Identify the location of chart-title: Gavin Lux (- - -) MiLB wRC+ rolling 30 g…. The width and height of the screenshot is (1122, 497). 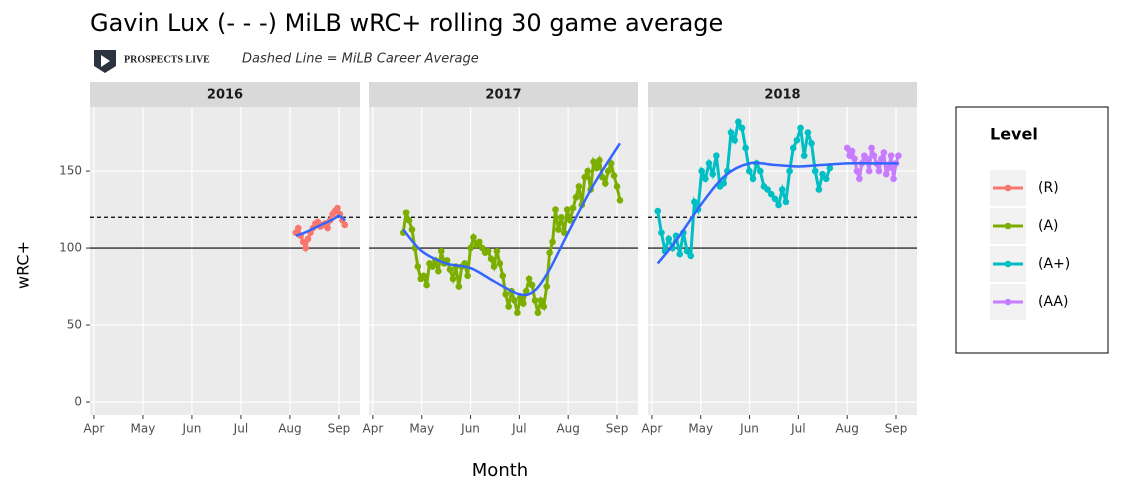
(406, 23).